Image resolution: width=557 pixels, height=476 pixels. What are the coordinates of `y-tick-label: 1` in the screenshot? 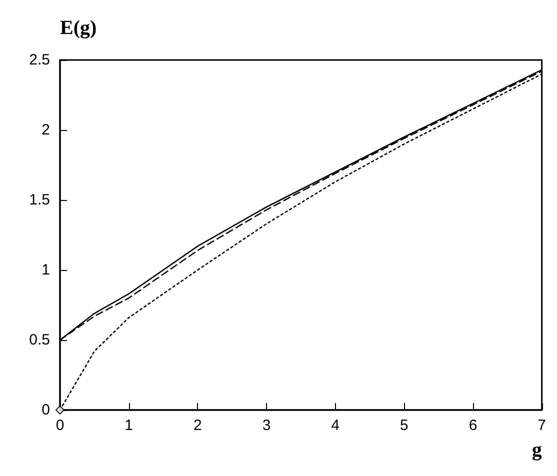 It's located at (46, 270).